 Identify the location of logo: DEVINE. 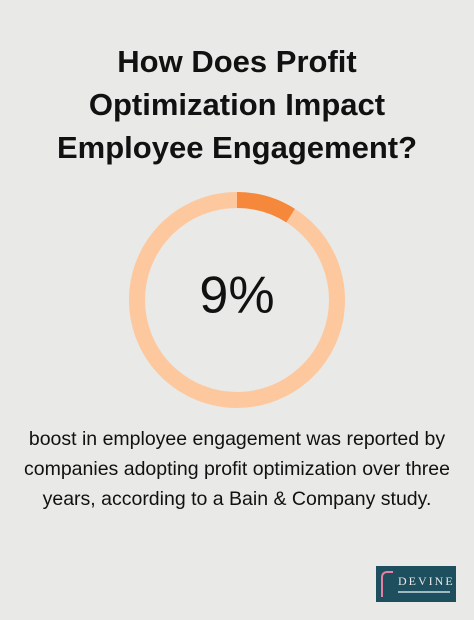
(416, 584).